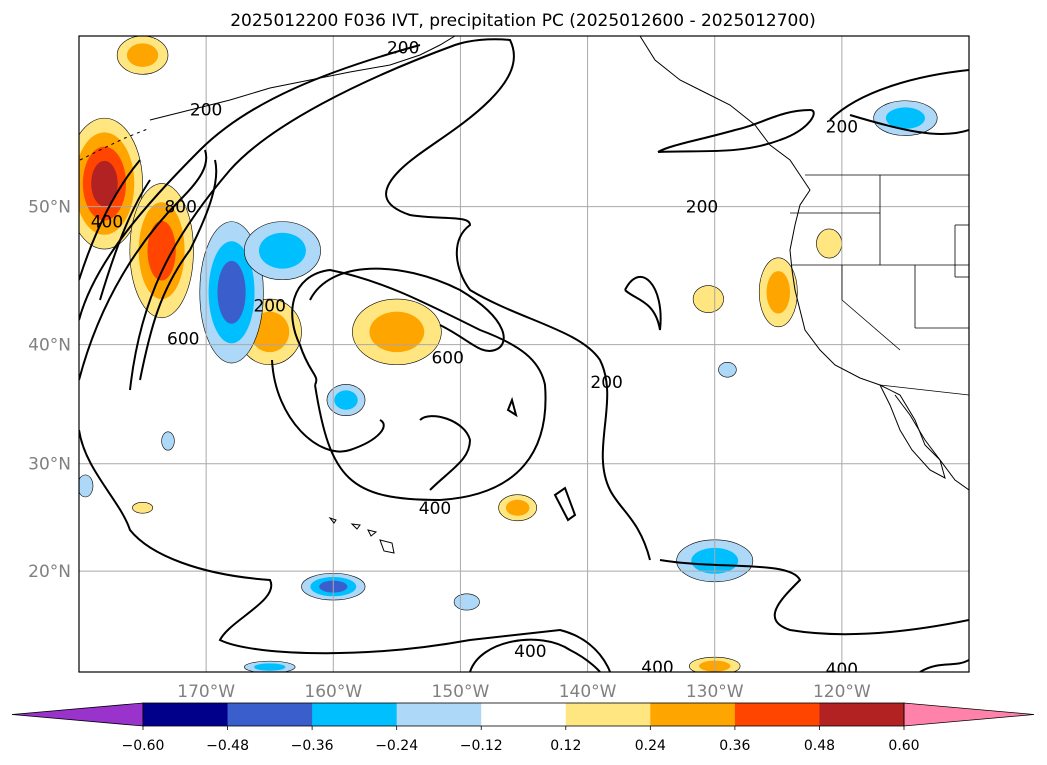 The width and height of the screenshot is (1047, 765). Describe the element at coordinates (643, 303) in the screenshot. I see `ivt-contour-200-pocket` at that location.